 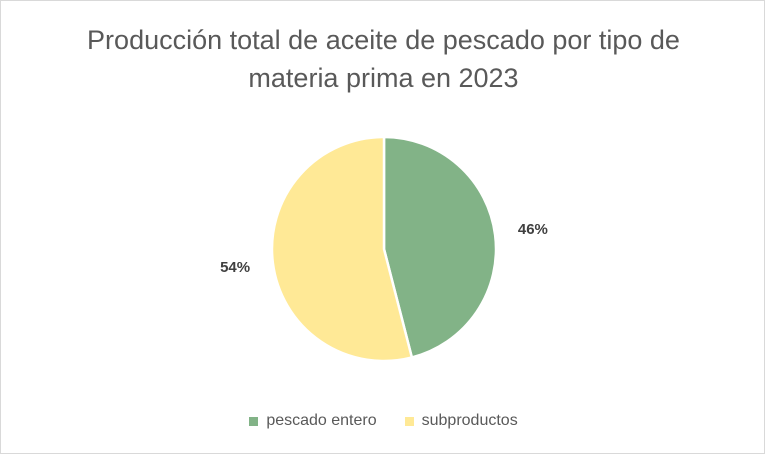 I want to click on data-label-pescado-entero: 46%, so click(x=533, y=229).